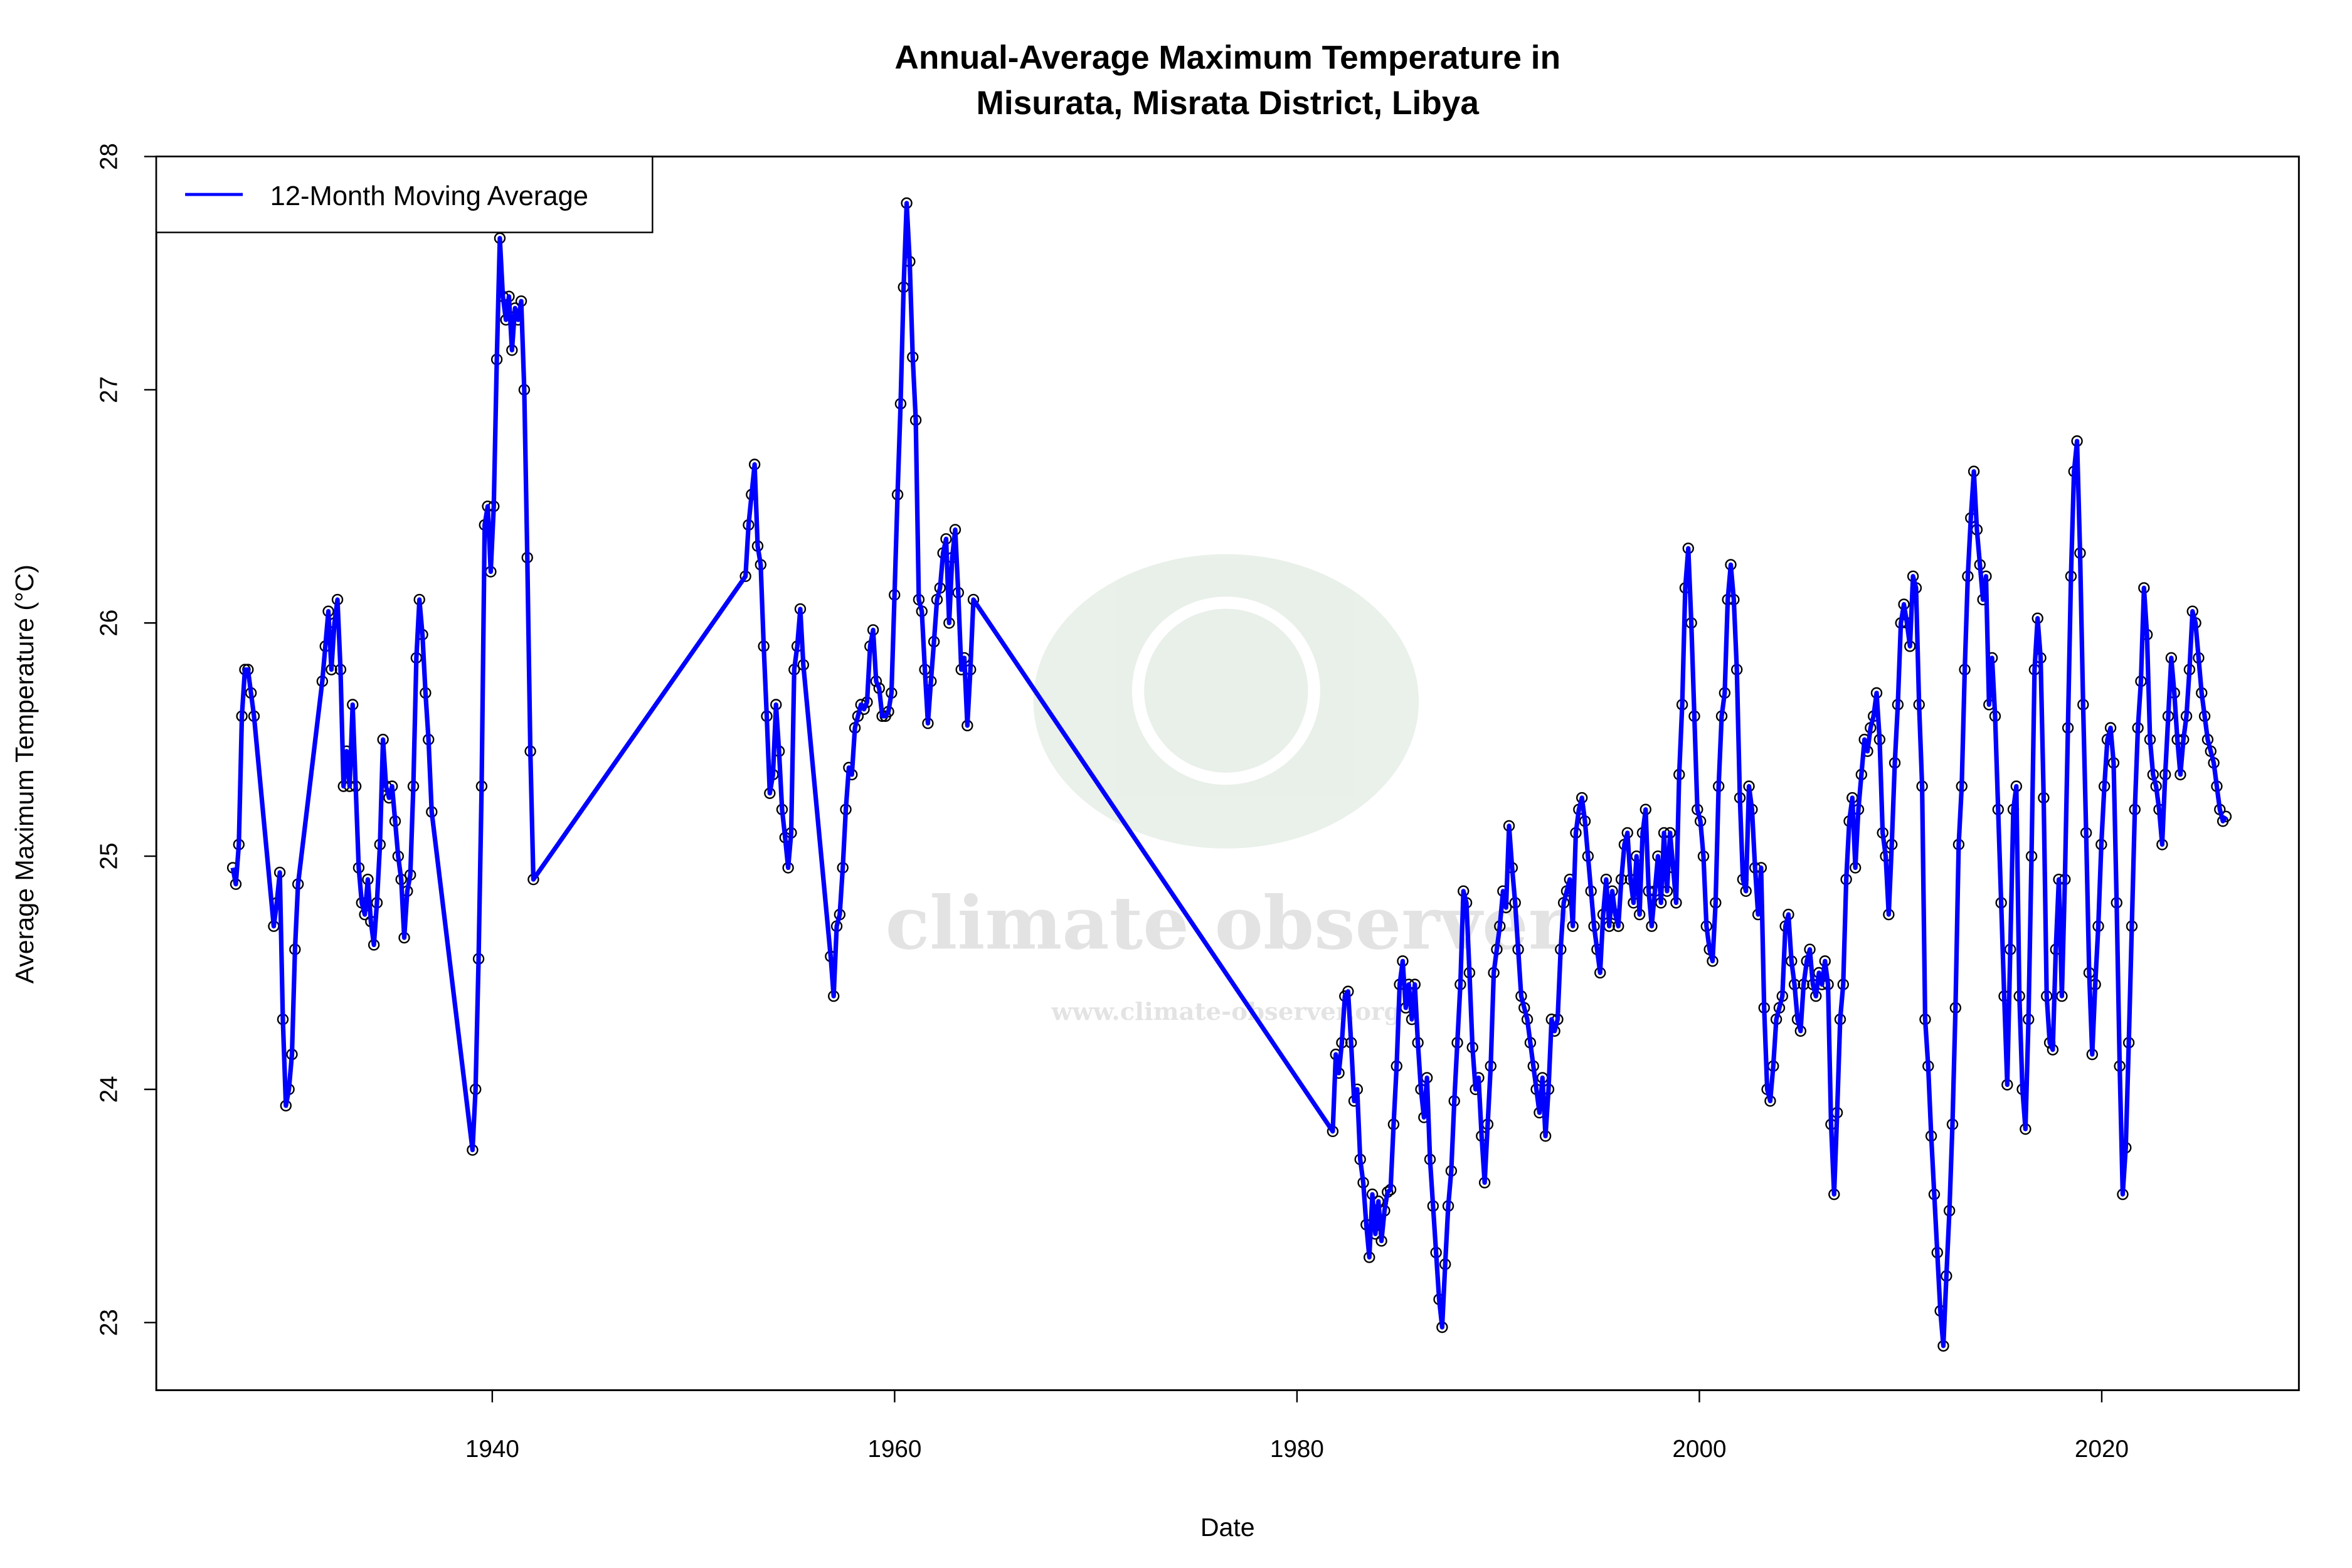  What do you see at coordinates (108, 156) in the screenshot?
I see `y-tick-label: 28` at bounding box center [108, 156].